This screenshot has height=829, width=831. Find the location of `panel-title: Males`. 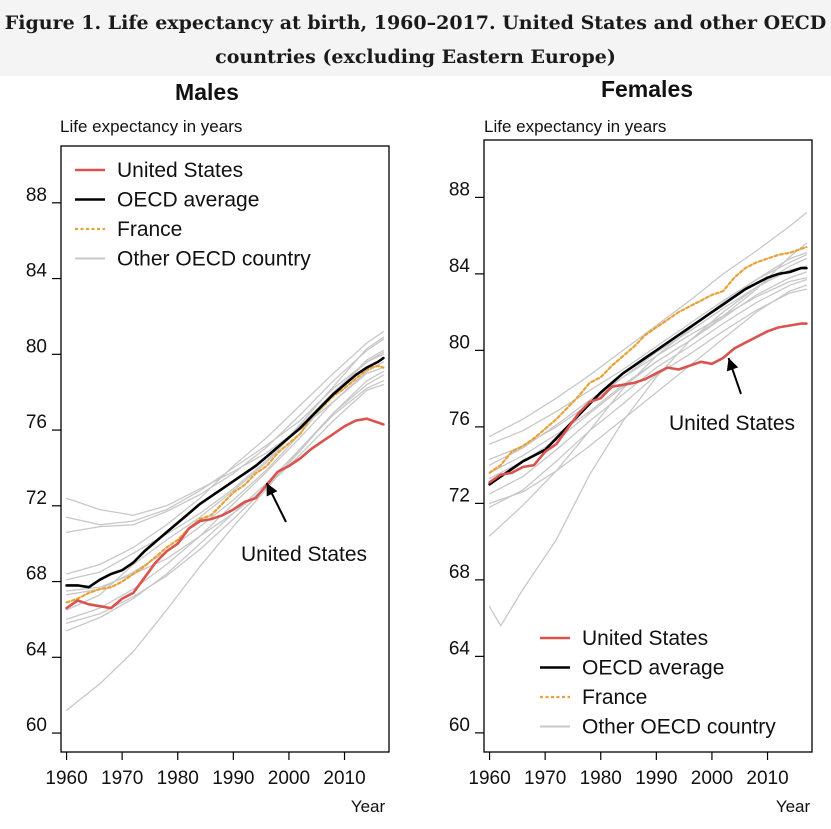

panel-title: Males is located at coordinates (207, 92).